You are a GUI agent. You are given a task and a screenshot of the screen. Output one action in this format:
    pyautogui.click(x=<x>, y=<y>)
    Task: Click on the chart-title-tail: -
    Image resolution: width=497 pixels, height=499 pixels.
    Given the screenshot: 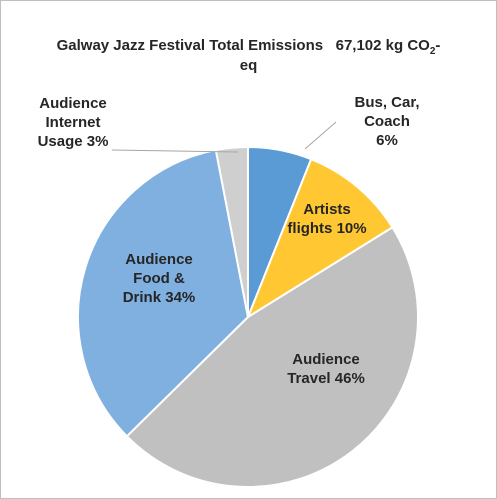 What is the action you would take?
    pyautogui.click(x=438, y=45)
    